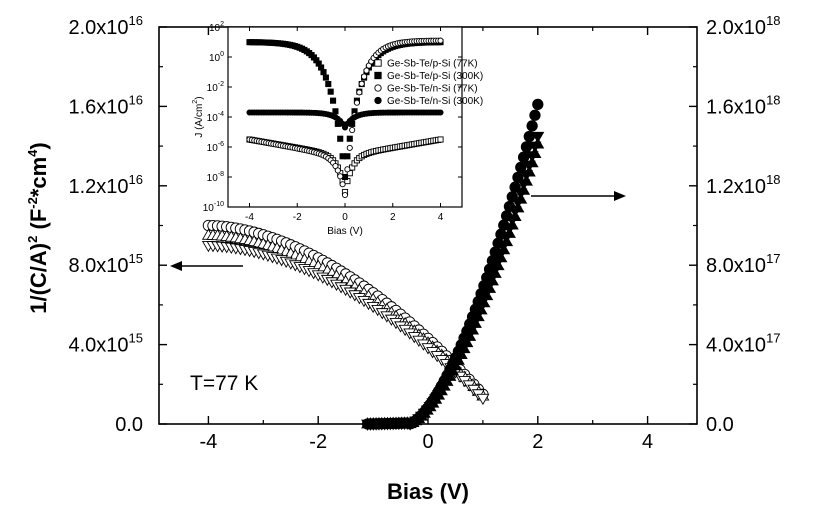  I want to click on inset-x-tick-label: -4, so click(249, 217).